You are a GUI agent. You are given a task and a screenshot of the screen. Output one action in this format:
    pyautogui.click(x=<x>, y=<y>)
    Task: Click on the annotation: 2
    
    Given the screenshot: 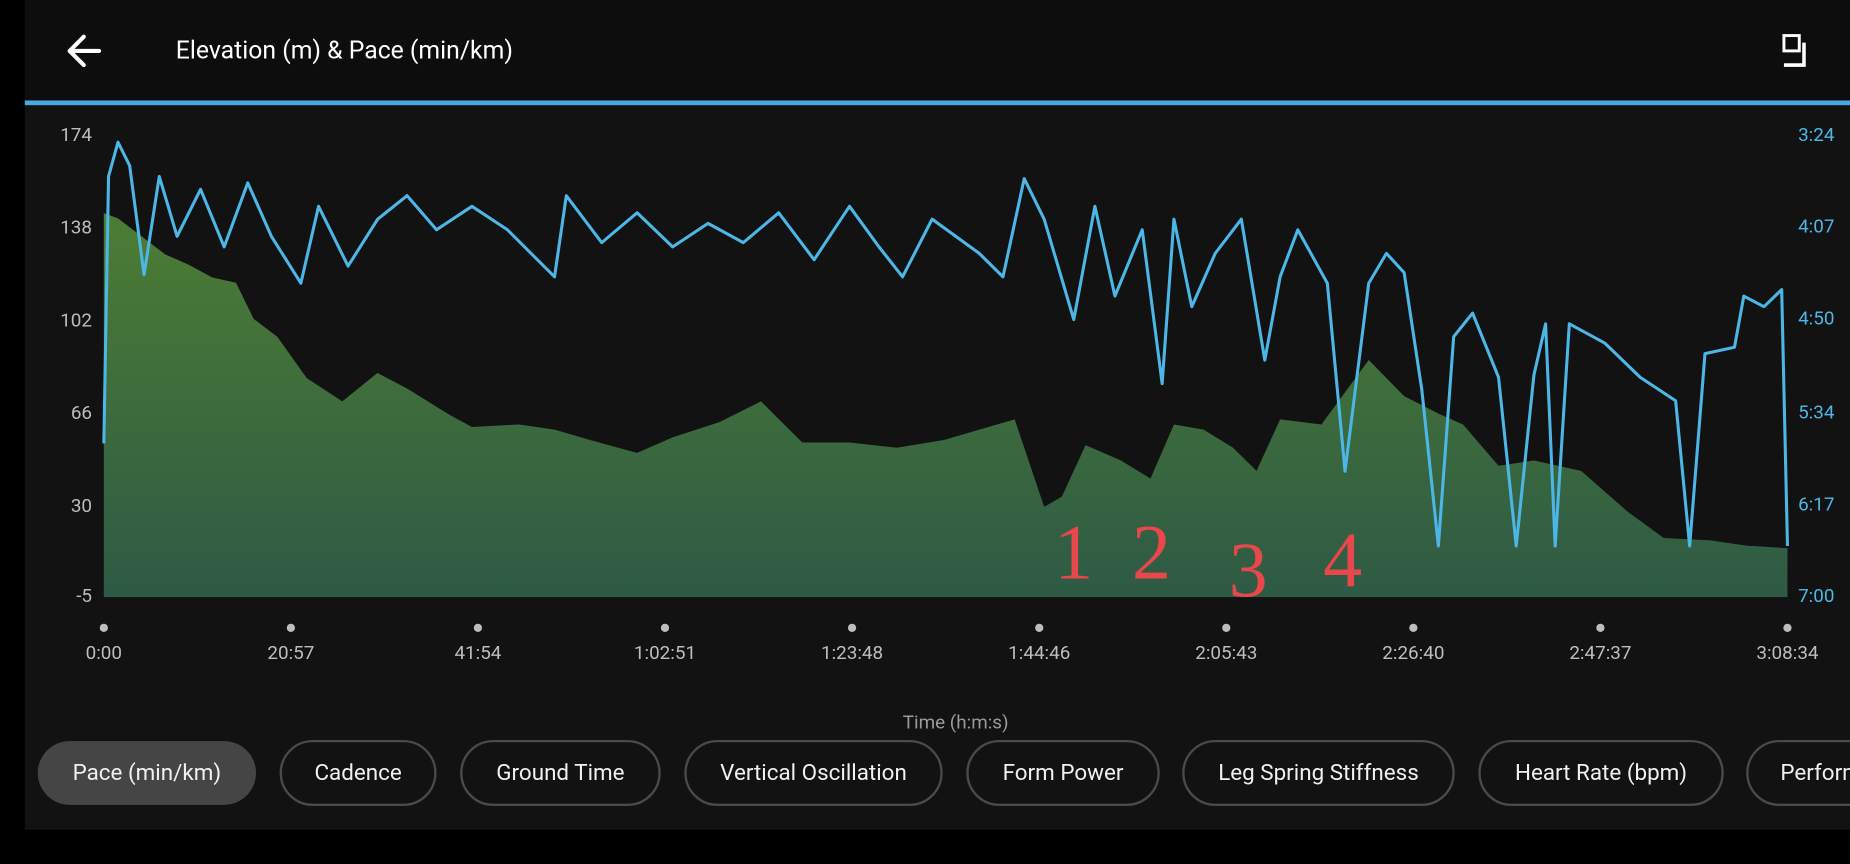 What is the action you would take?
    pyautogui.click(x=1151, y=552)
    